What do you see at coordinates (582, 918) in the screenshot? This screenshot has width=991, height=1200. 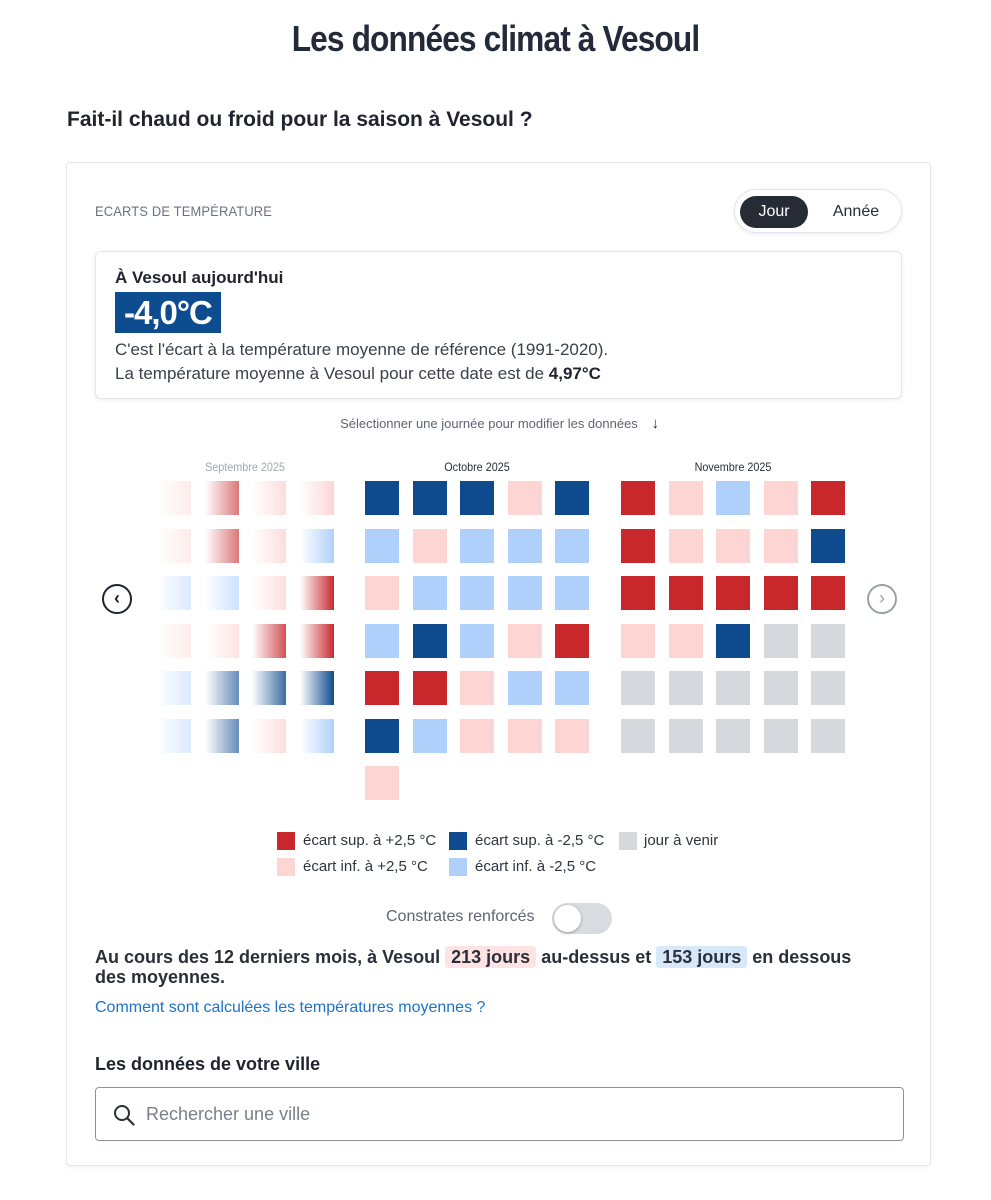 I see `contrast-toggle` at bounding box center [582, 918].